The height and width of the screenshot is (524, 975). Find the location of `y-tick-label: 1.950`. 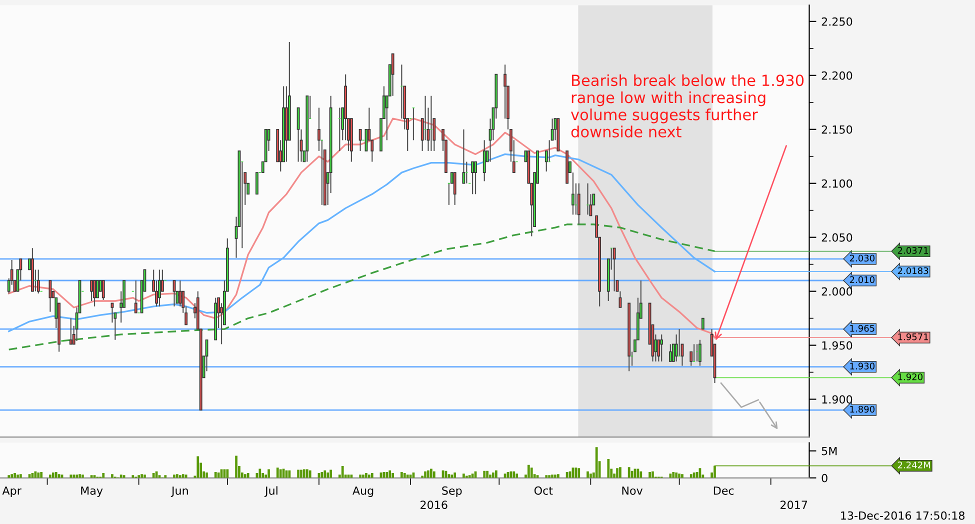

y-tick-label: 1.950 is located at coordinates (837, 345).